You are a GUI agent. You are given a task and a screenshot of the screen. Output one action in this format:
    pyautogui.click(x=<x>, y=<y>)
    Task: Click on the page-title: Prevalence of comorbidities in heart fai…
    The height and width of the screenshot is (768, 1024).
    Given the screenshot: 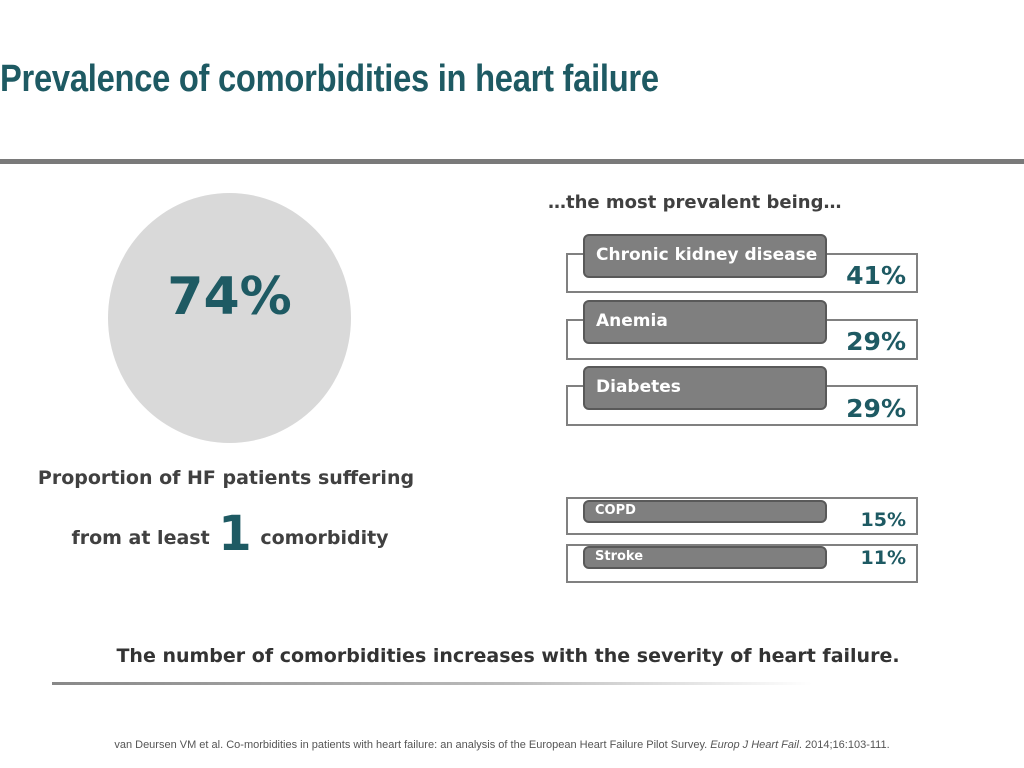 What is the action you would take?
    pyautogui.click(x=329, y=79)
    